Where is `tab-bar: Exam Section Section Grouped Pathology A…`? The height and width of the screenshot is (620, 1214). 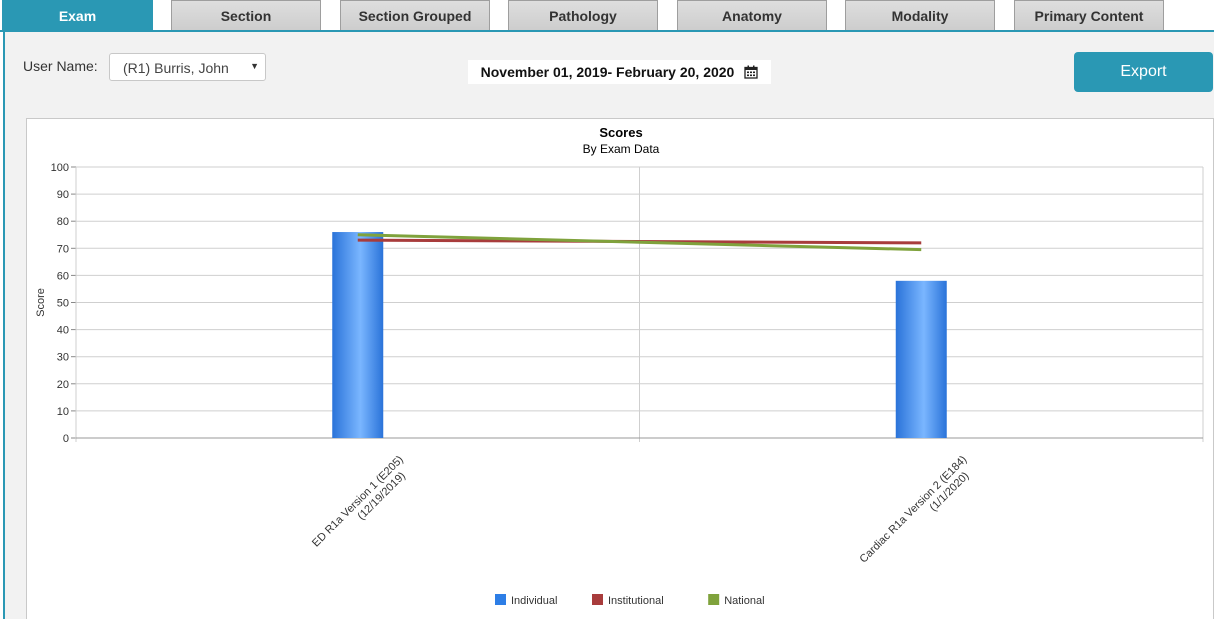
tab-bar: Exam Section Section Grouped Pathology A… is located at coordinates (607, 16).